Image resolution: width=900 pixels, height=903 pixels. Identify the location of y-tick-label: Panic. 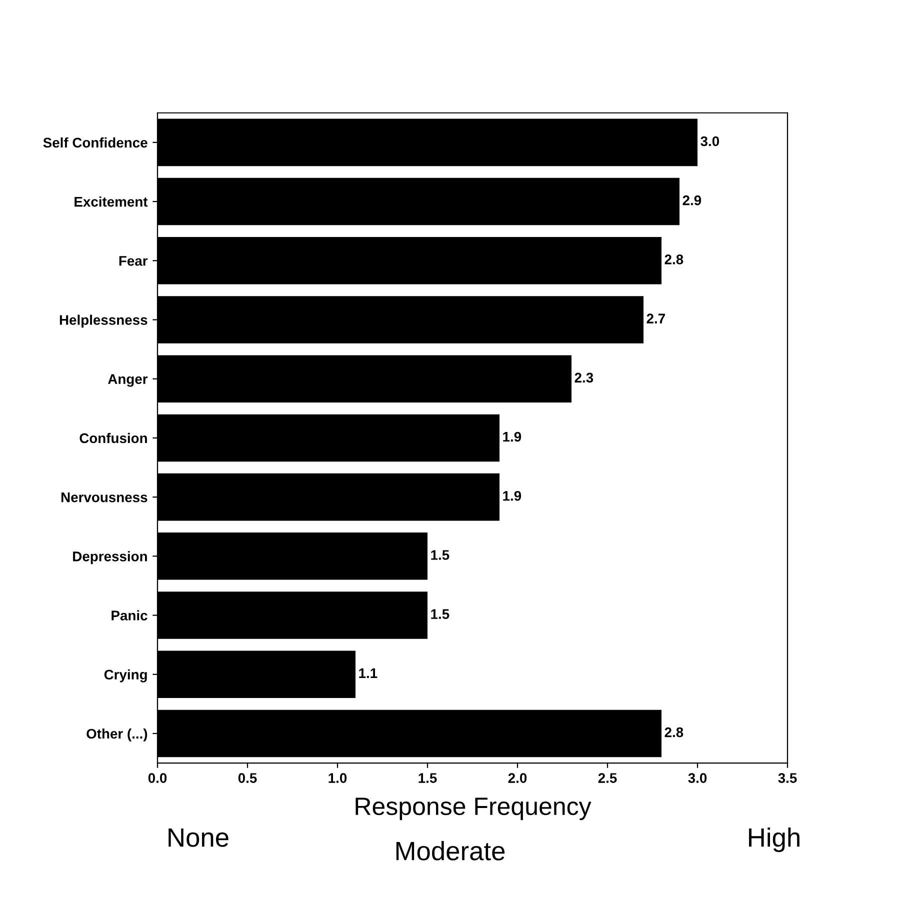
(130, 615).